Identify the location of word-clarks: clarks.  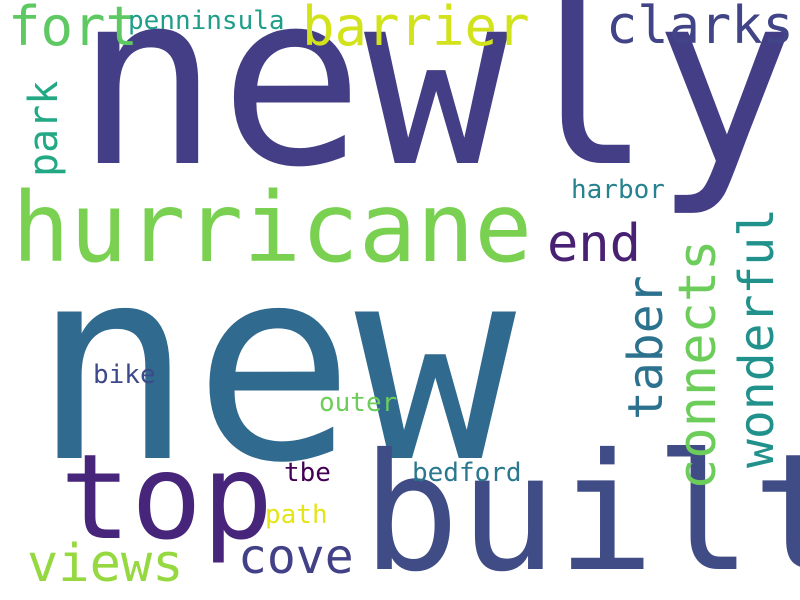
(700, 28).